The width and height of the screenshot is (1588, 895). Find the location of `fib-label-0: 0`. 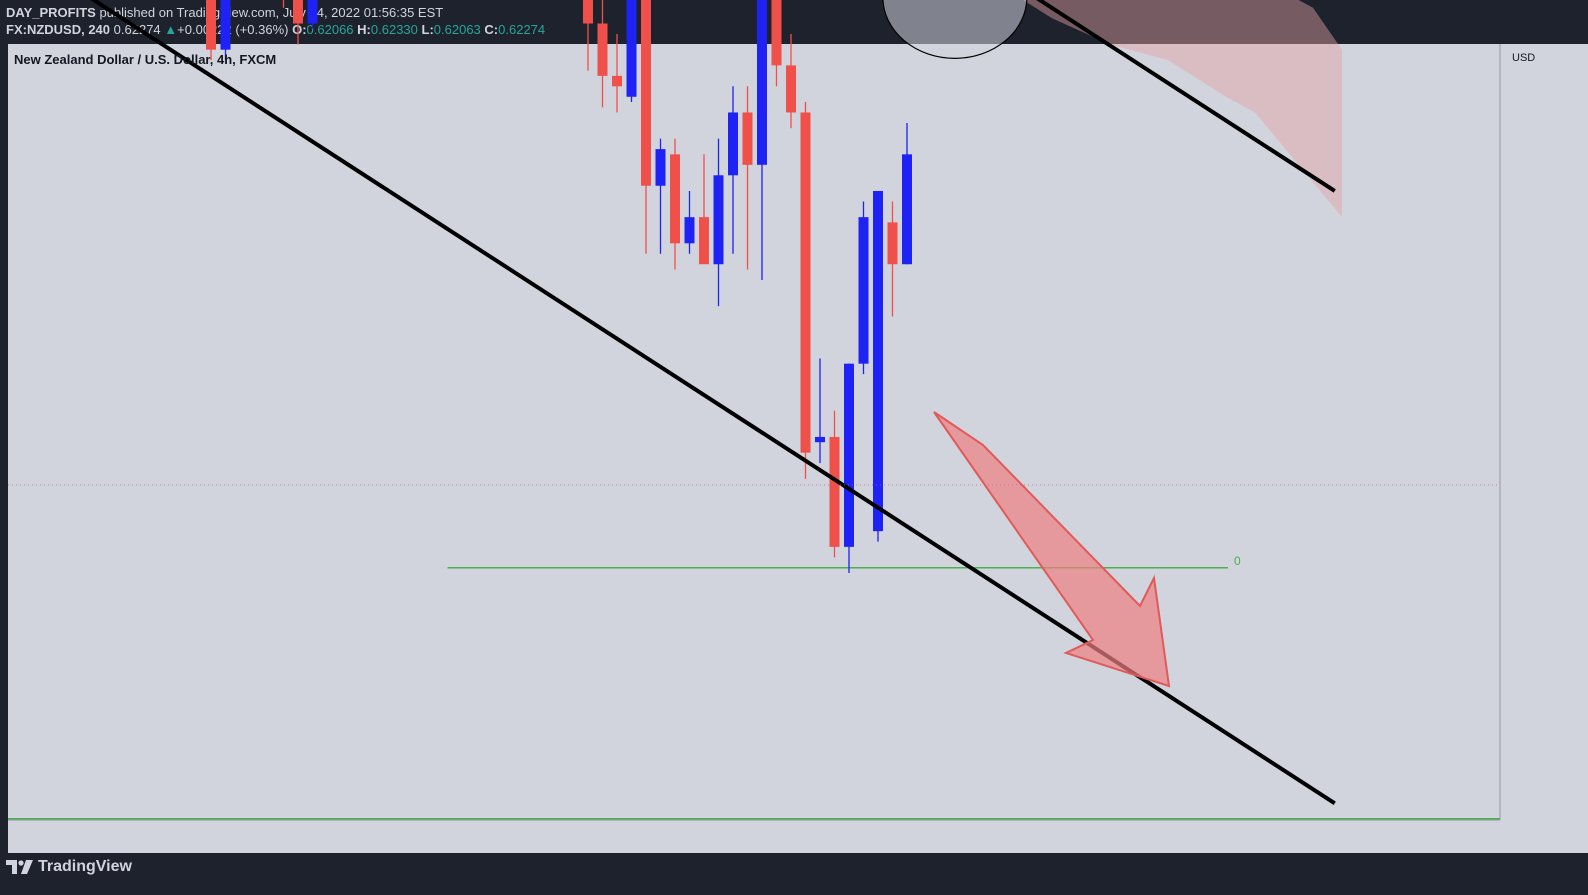

fib-label-0: 0 is located at coordinates (1237, 561).